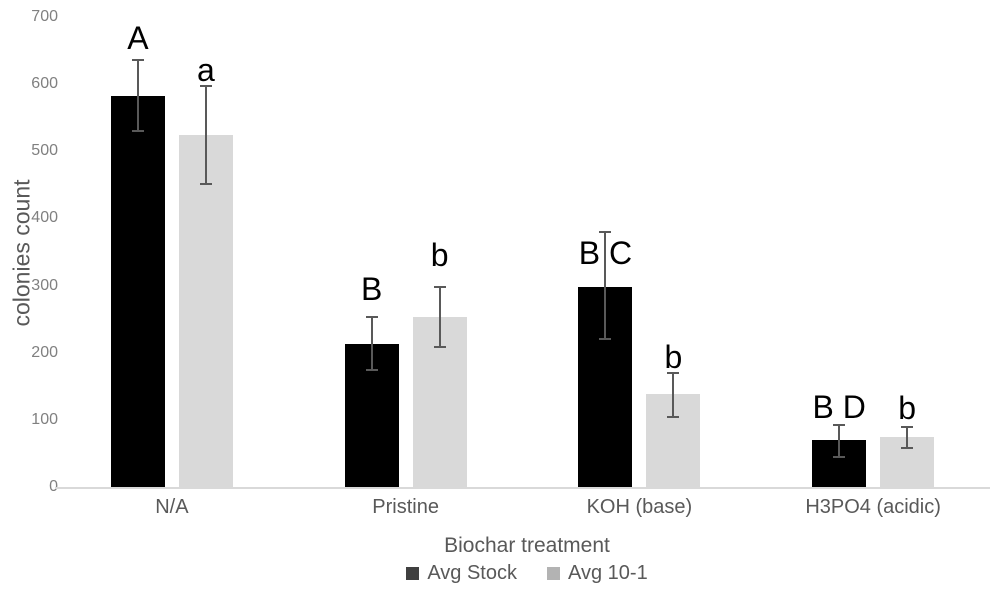 Image resolution: width=991 pixels, height=598 pixels. Describe the element at coordinates (44, 84) in the screenshot. I see `y-tick-label: 600` at that location.